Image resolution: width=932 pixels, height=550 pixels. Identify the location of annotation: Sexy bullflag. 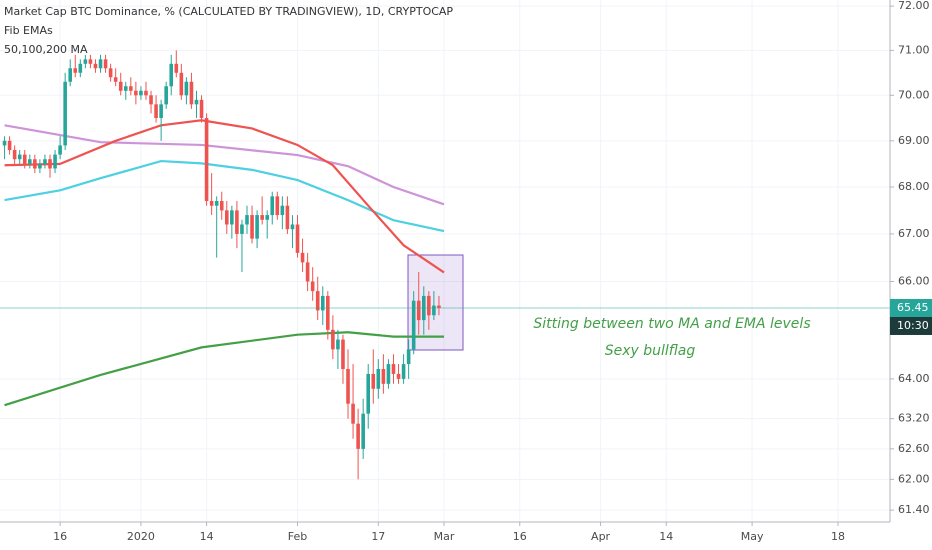
(650, 351).